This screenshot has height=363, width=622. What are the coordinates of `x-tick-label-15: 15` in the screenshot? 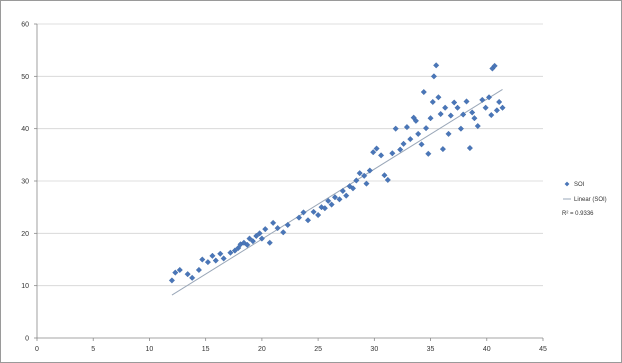 It's located at (206, 349).